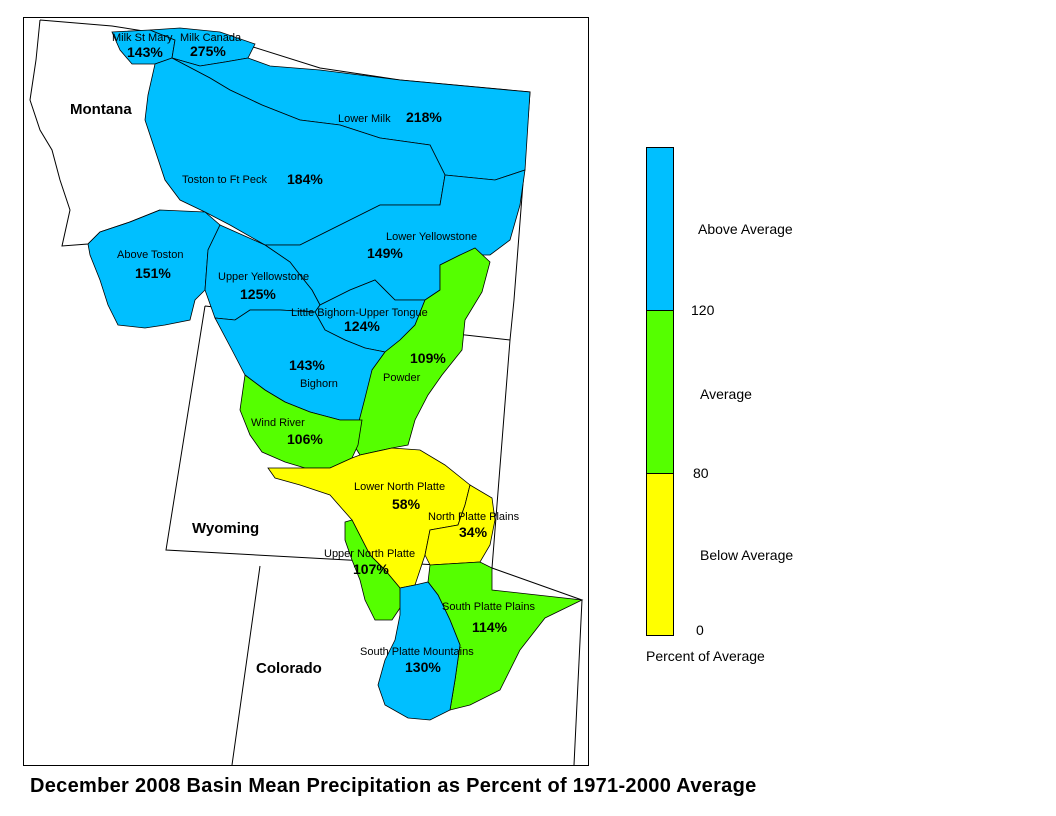  I want to click on basin-value: 124%, so click(362, 326).